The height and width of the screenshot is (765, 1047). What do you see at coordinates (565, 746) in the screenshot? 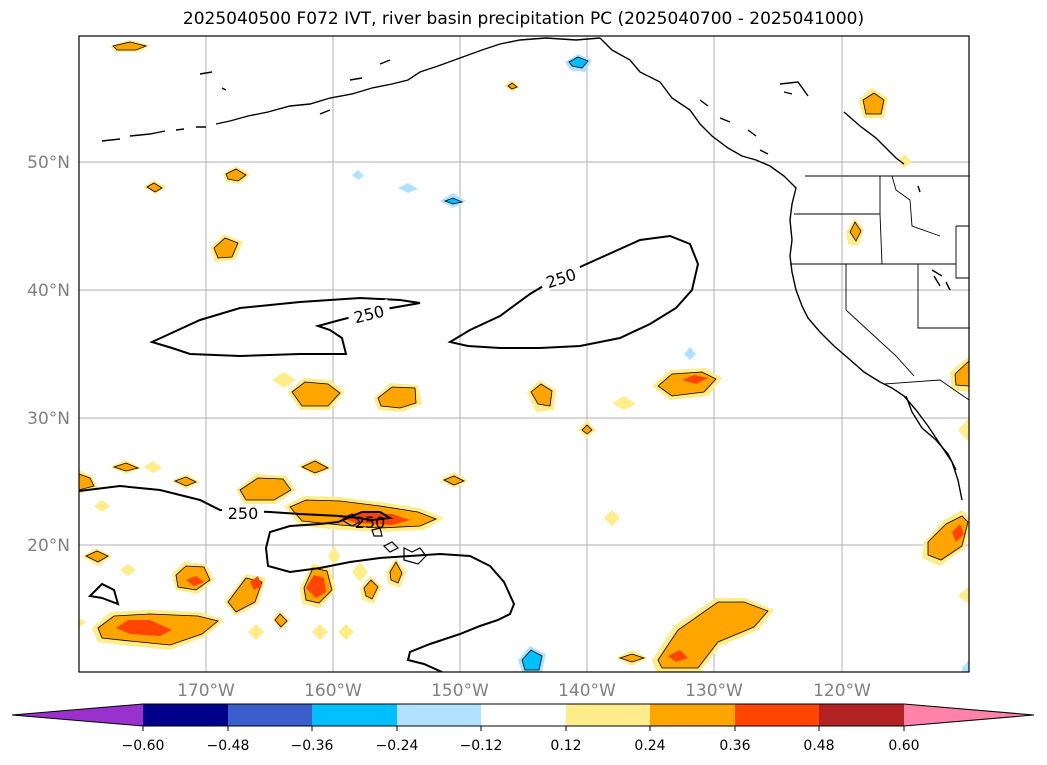
I see `colorbar-tick-label: 0.12` at bounding box center [565, 746].